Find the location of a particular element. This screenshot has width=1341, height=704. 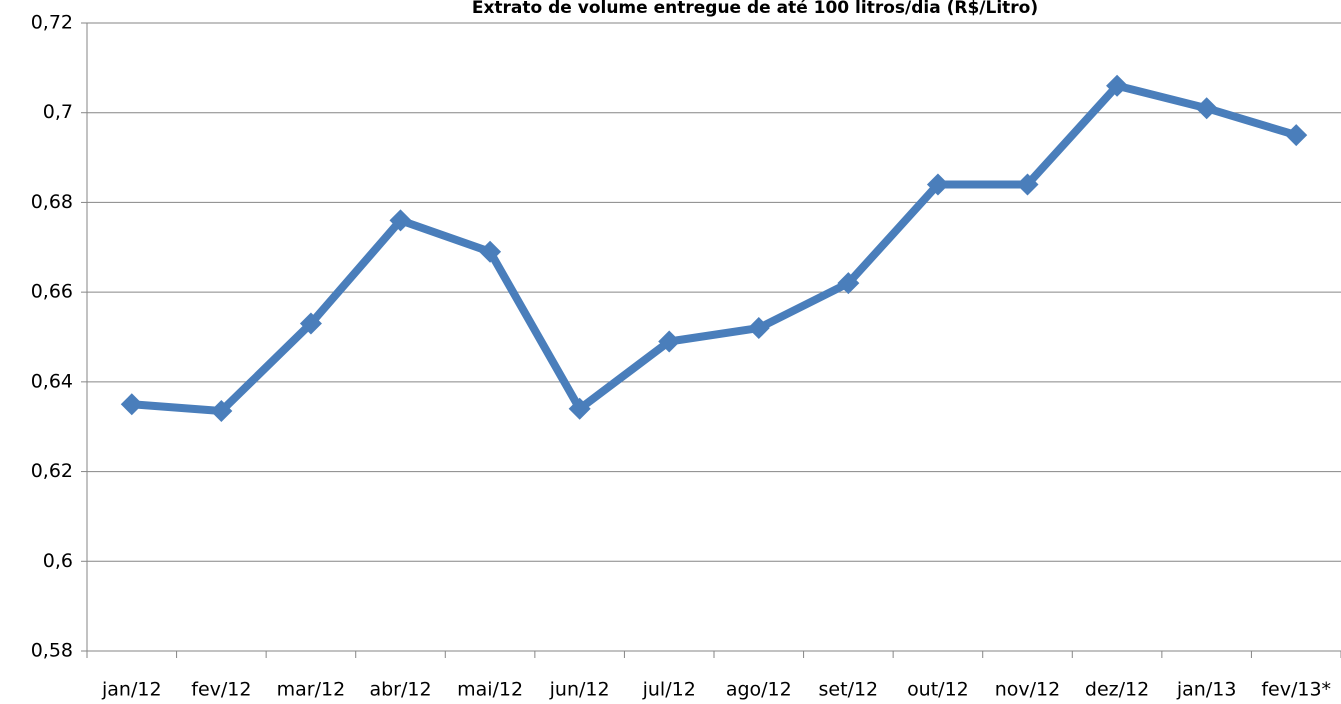

x-tick-label: fev/12 is located at coordinates (221, 690).